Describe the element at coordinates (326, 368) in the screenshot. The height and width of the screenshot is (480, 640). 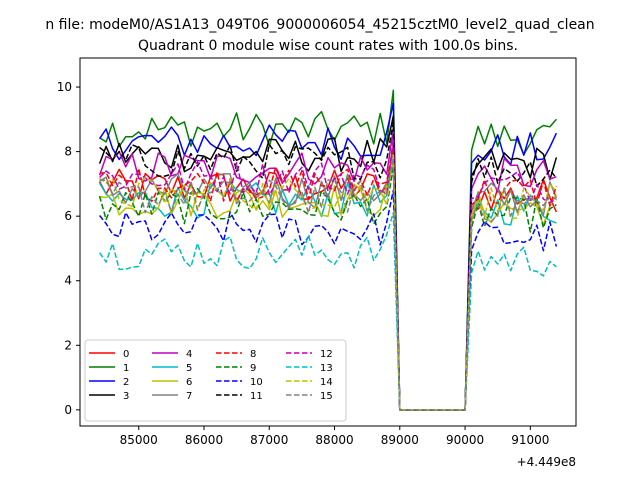
I see `legend-label-13: 13` at that location.